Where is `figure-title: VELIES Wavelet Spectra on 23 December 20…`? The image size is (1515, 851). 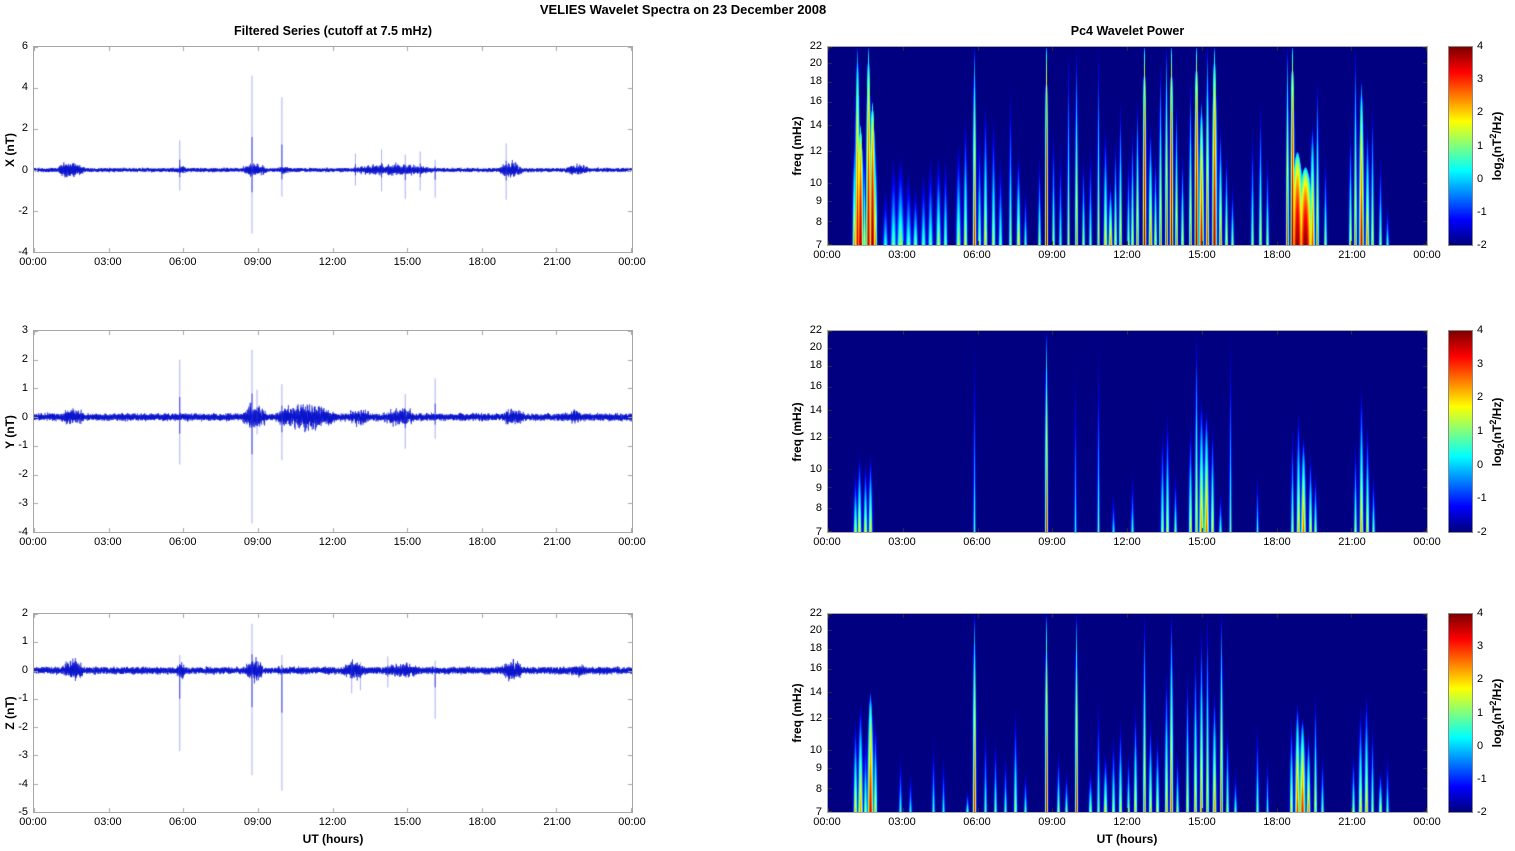 figure-title: VELIES Wavelet Spectra on 23 December 20… is located at coordinates (683, 9).